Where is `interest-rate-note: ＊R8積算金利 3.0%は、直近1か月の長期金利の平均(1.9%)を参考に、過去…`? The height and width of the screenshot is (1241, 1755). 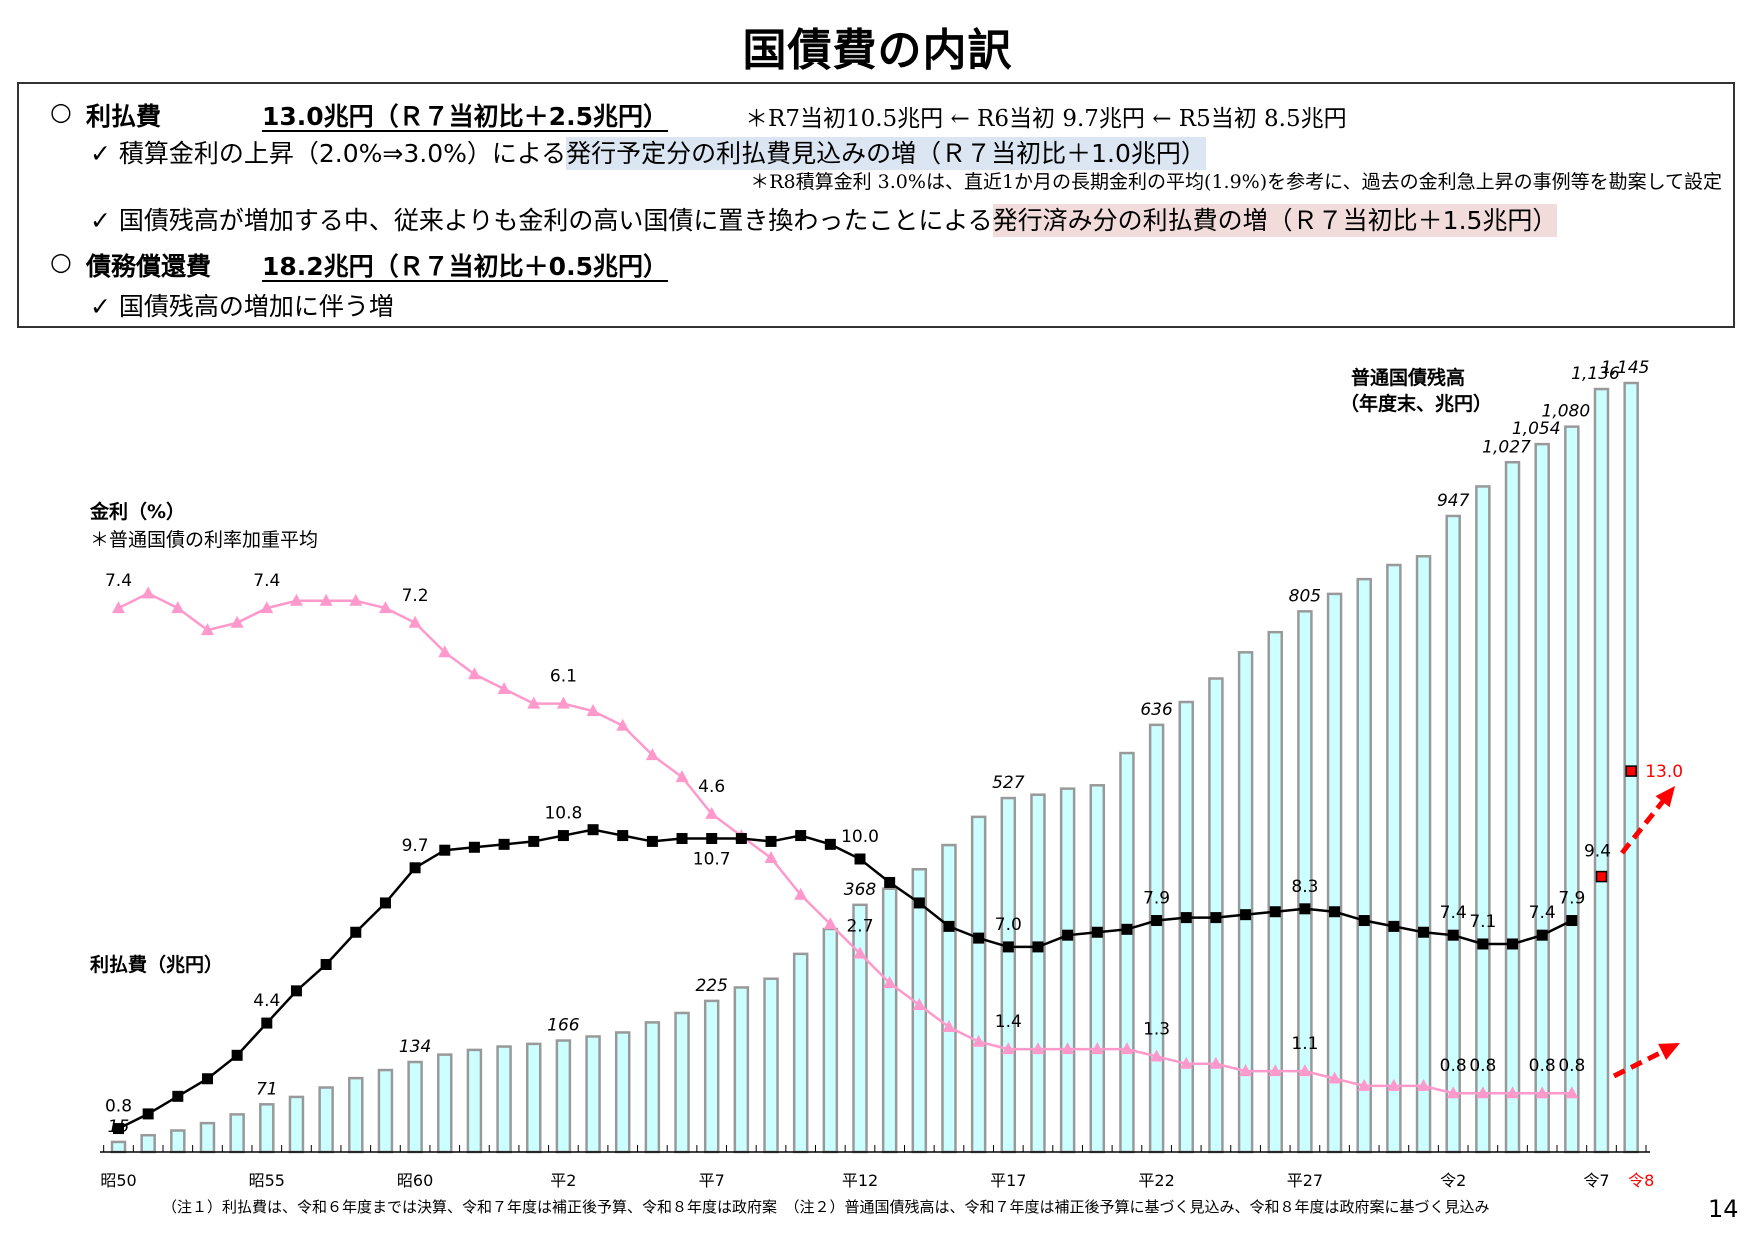
interest-rate-note: ＊R8積算金利 3.0%は、直近1か月の長期金利の平均(1.9%)を参考に、過去… is located at coordinates (1236, 182).